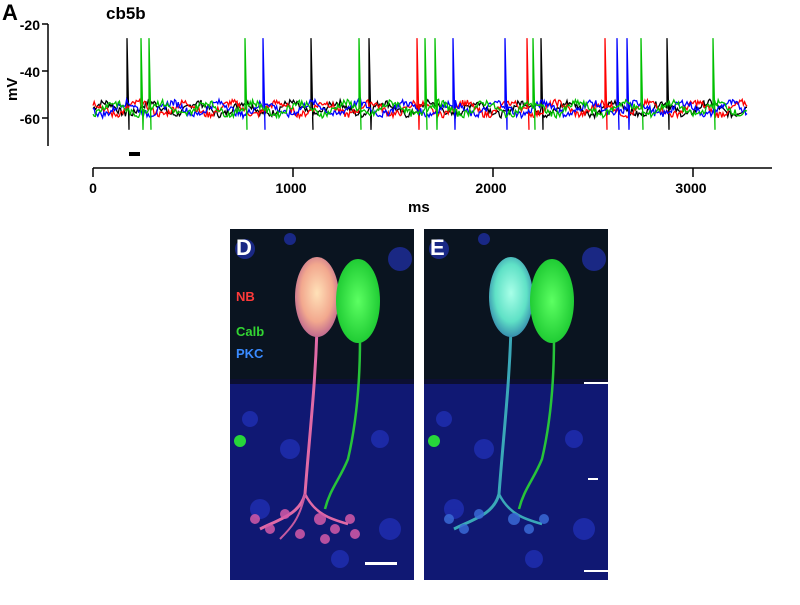  What do you see at coordinates (250, 353) in the screenshot?
I see `legend-pkc: PKC` at bounding box center [250, 353].